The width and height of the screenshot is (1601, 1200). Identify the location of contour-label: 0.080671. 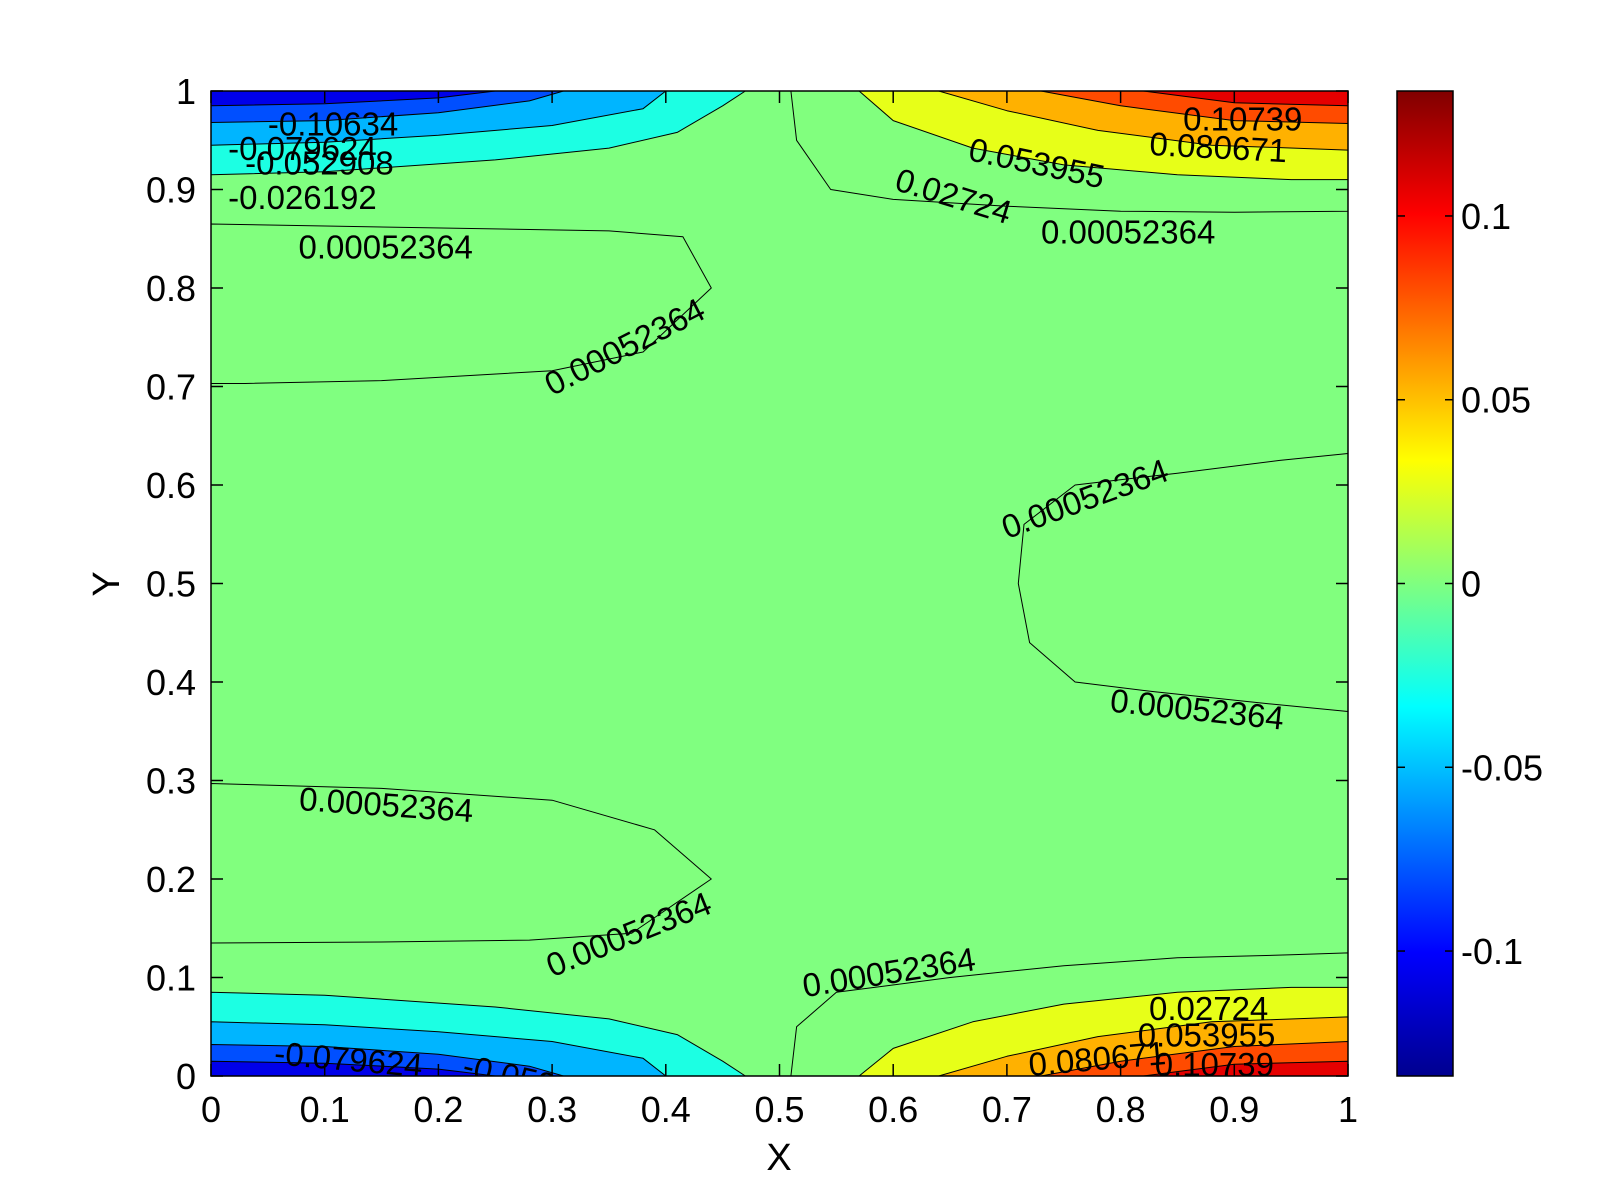
(1218, 147).